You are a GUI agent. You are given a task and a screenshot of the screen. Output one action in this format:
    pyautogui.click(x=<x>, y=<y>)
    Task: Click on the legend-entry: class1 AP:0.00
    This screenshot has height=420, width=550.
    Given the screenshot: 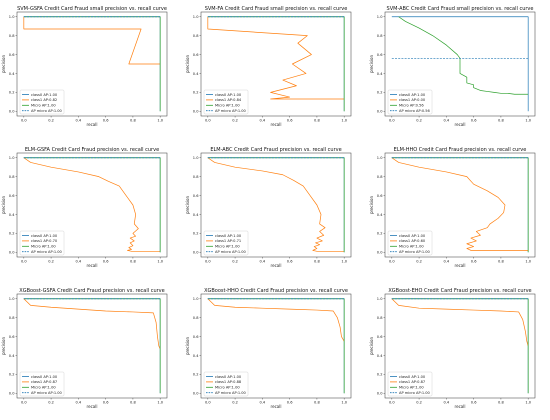 What is the action you would take?
    pyautogui.click(x=412, y=100)
    